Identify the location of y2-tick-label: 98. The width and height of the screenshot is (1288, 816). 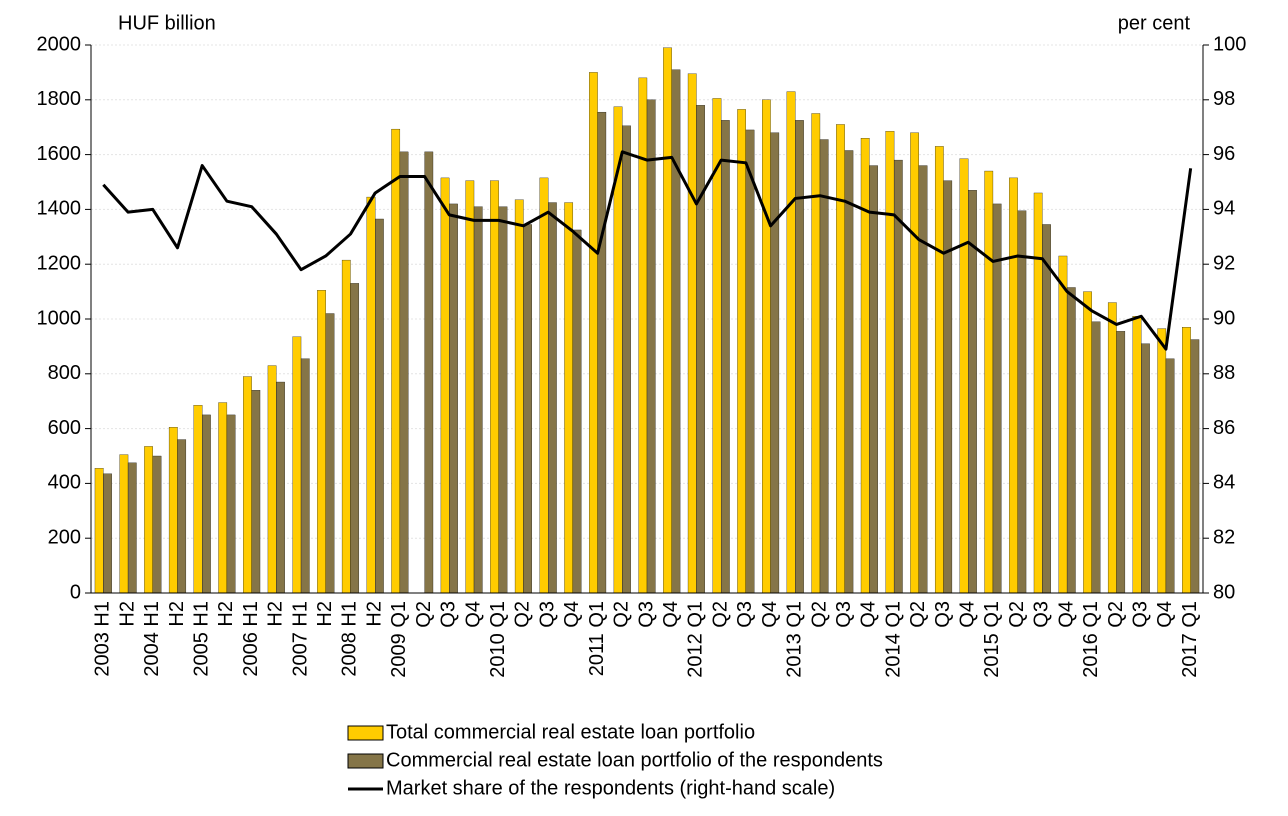
(1224, 99).